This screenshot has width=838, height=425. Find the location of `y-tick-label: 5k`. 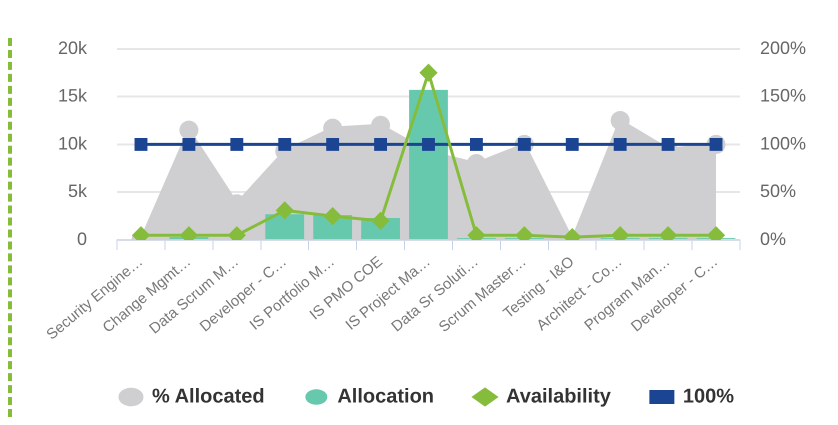

y-tick-label: 5k is located at coordinates (78, 191).